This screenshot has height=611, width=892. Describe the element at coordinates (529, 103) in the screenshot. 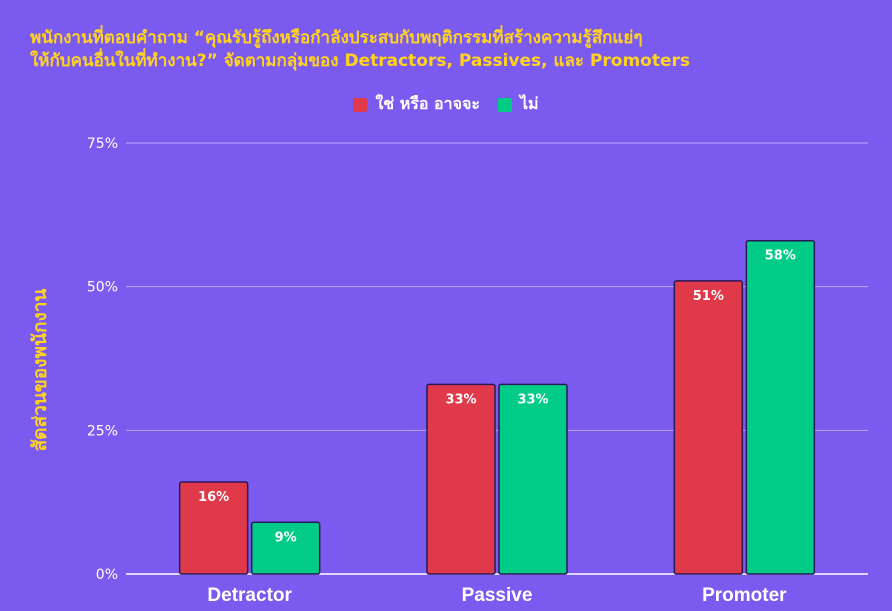

I see `legend-label-no: ไม่` at that location.